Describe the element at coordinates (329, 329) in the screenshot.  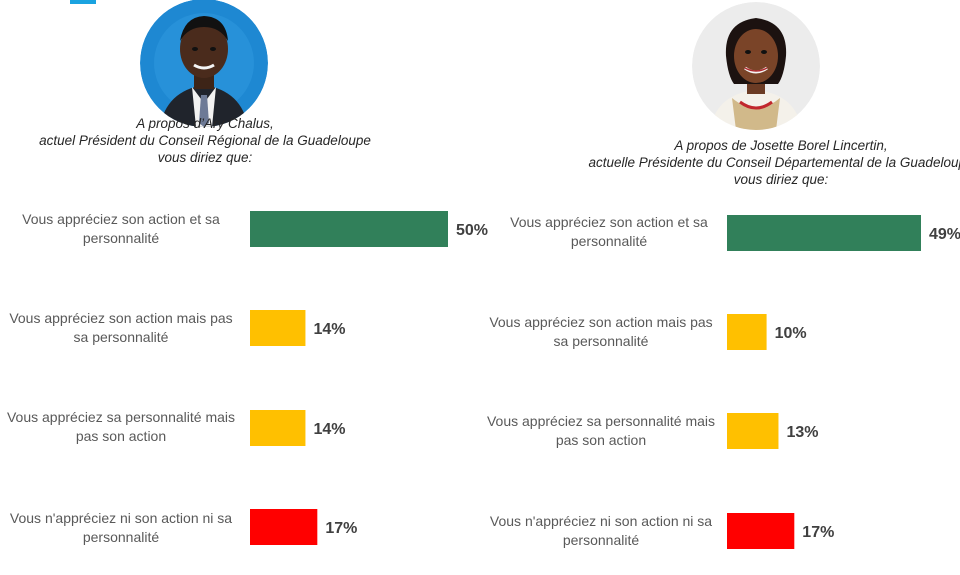
I see `data-label-action-not-personality: 14%` at that location.